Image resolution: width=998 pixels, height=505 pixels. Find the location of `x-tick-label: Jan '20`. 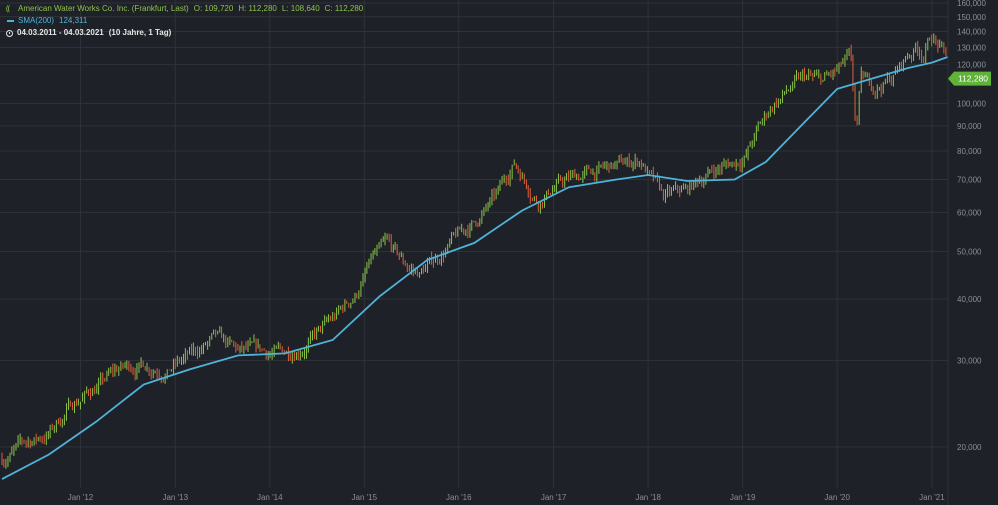

x-tick-label: Jan '20 is located at coordinates (837, 497).